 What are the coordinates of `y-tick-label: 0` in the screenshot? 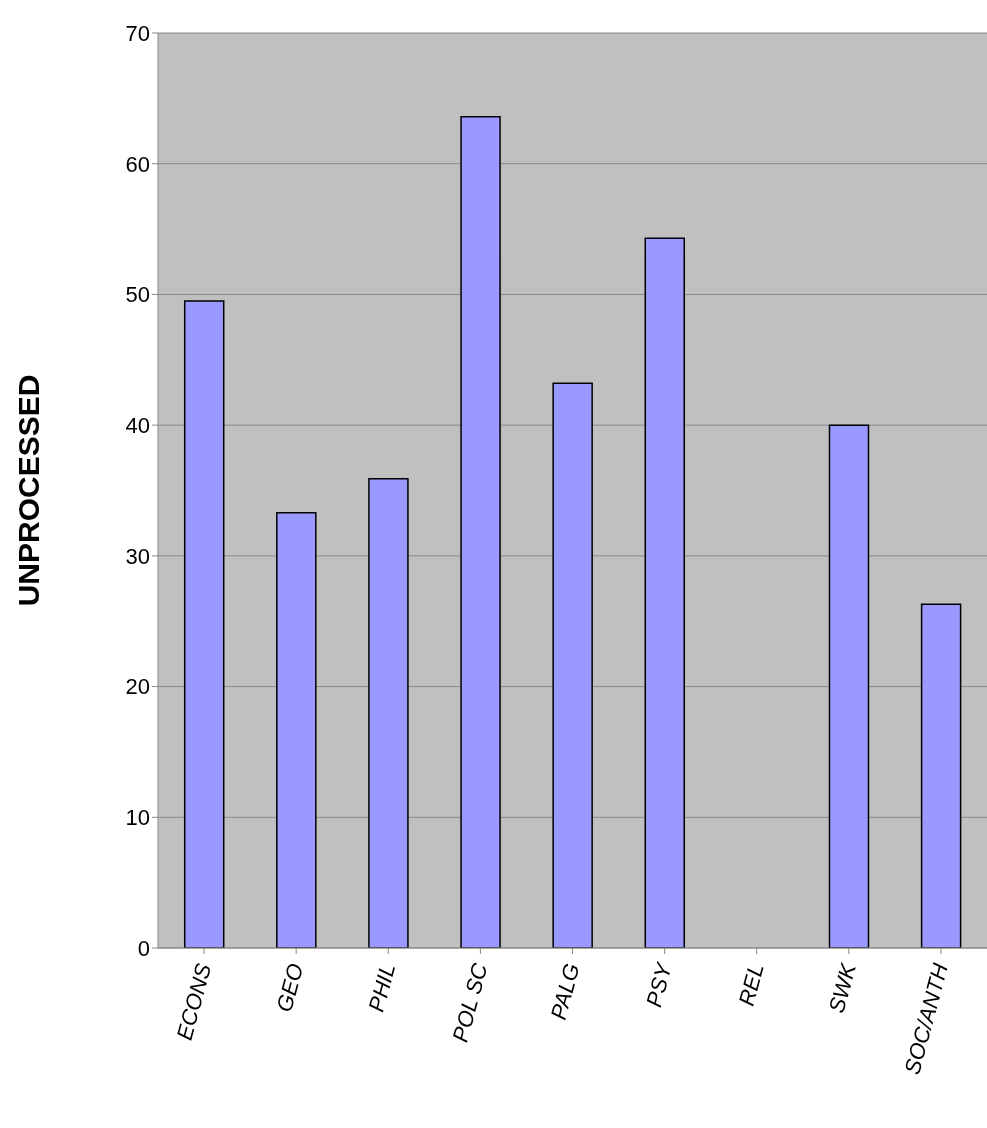 It's located at (143, 948).